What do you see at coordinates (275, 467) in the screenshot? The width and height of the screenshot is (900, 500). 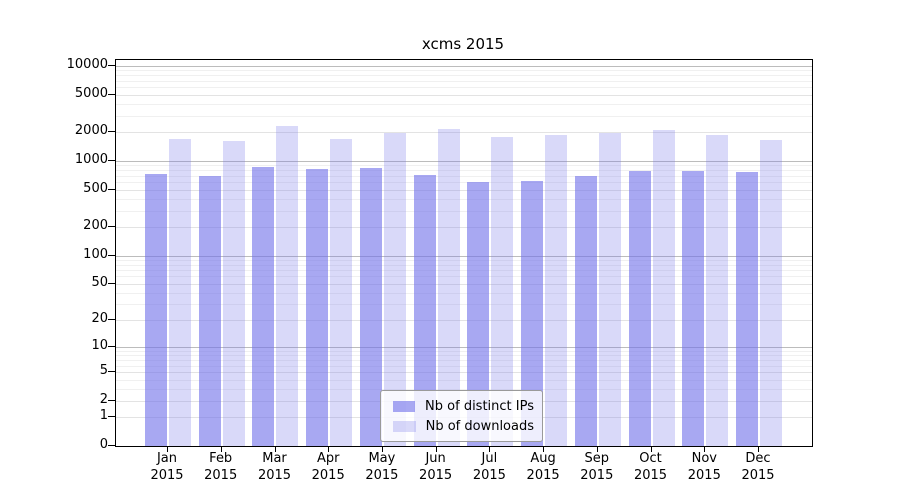 I see `x-axis-tick-label: Mar 2015` at bounding box center [275, 467].